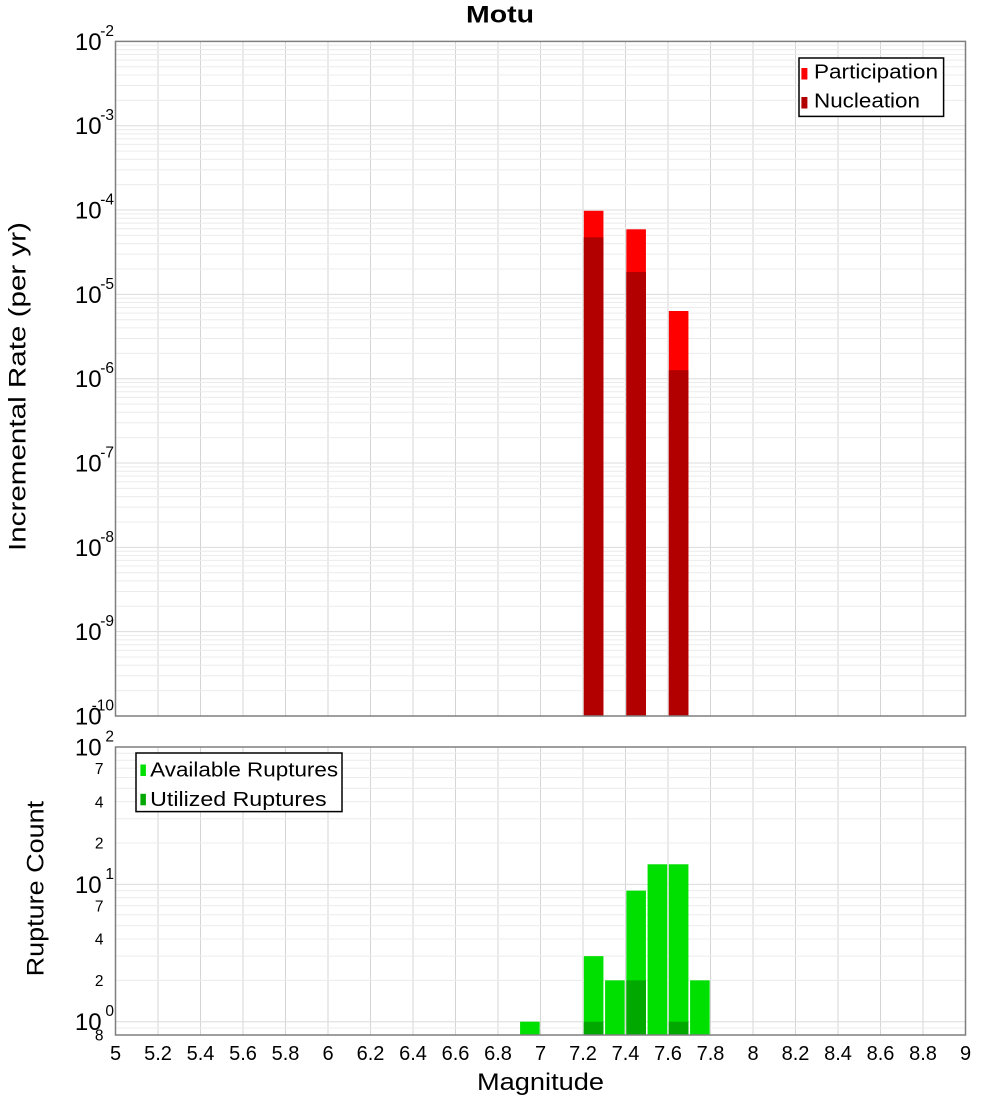 This screenshot has height=1105, width=1000. I want to click on svg-text: Incremental Rate (per yr), so click(18, 386).